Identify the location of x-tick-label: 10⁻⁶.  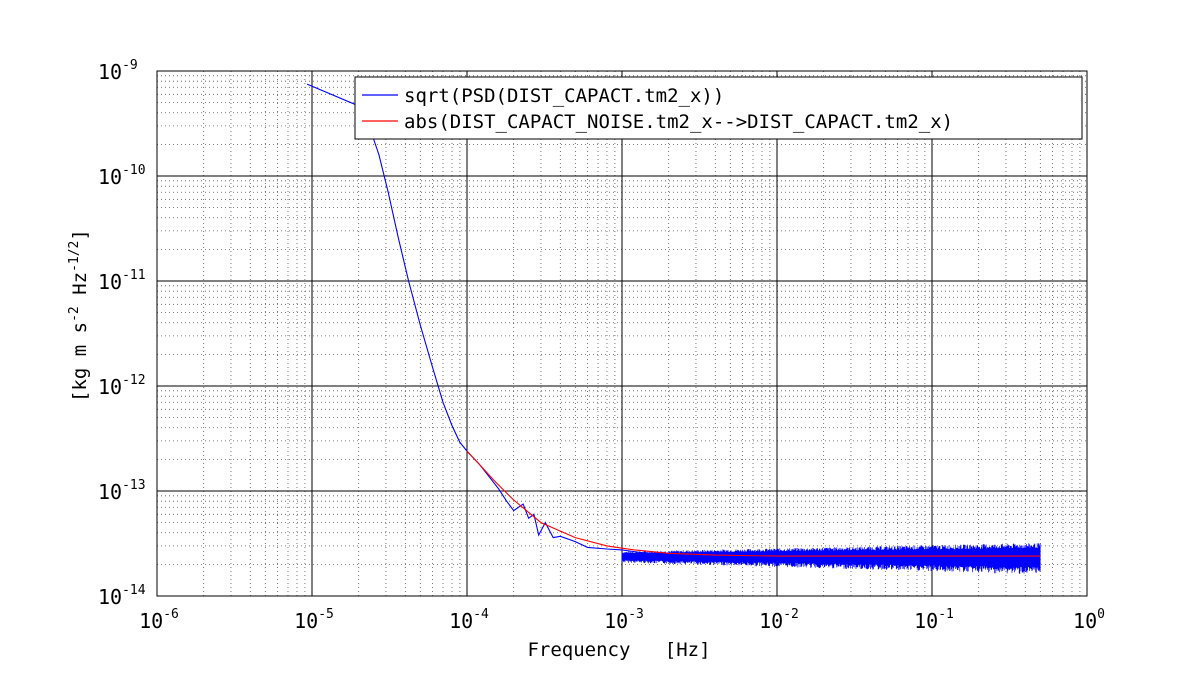
(159, 620).